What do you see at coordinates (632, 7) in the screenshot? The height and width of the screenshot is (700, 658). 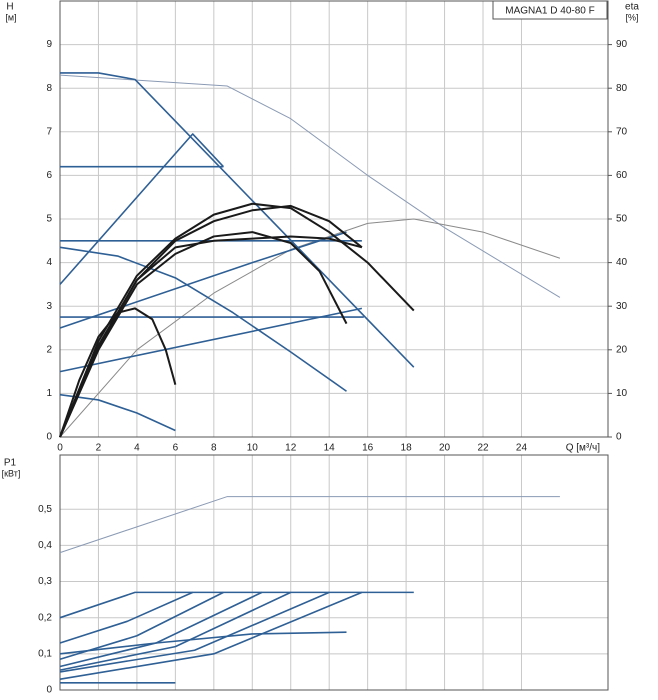 I see `y2-axis-label: eta` at bounding box center [632, 7].